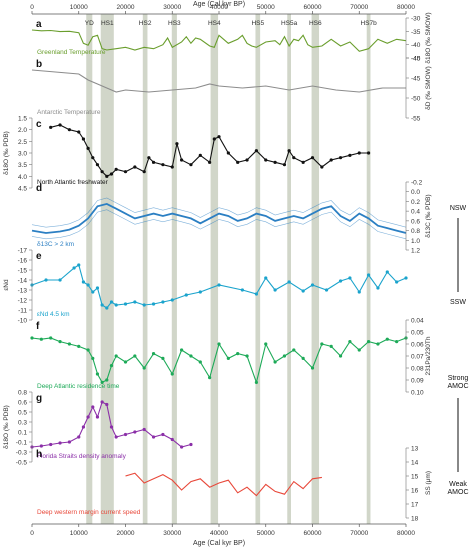 The height and width of the screenshot is (550, 474). I want to click on x-tick-label-top-6: 60000, so click(312, 7).